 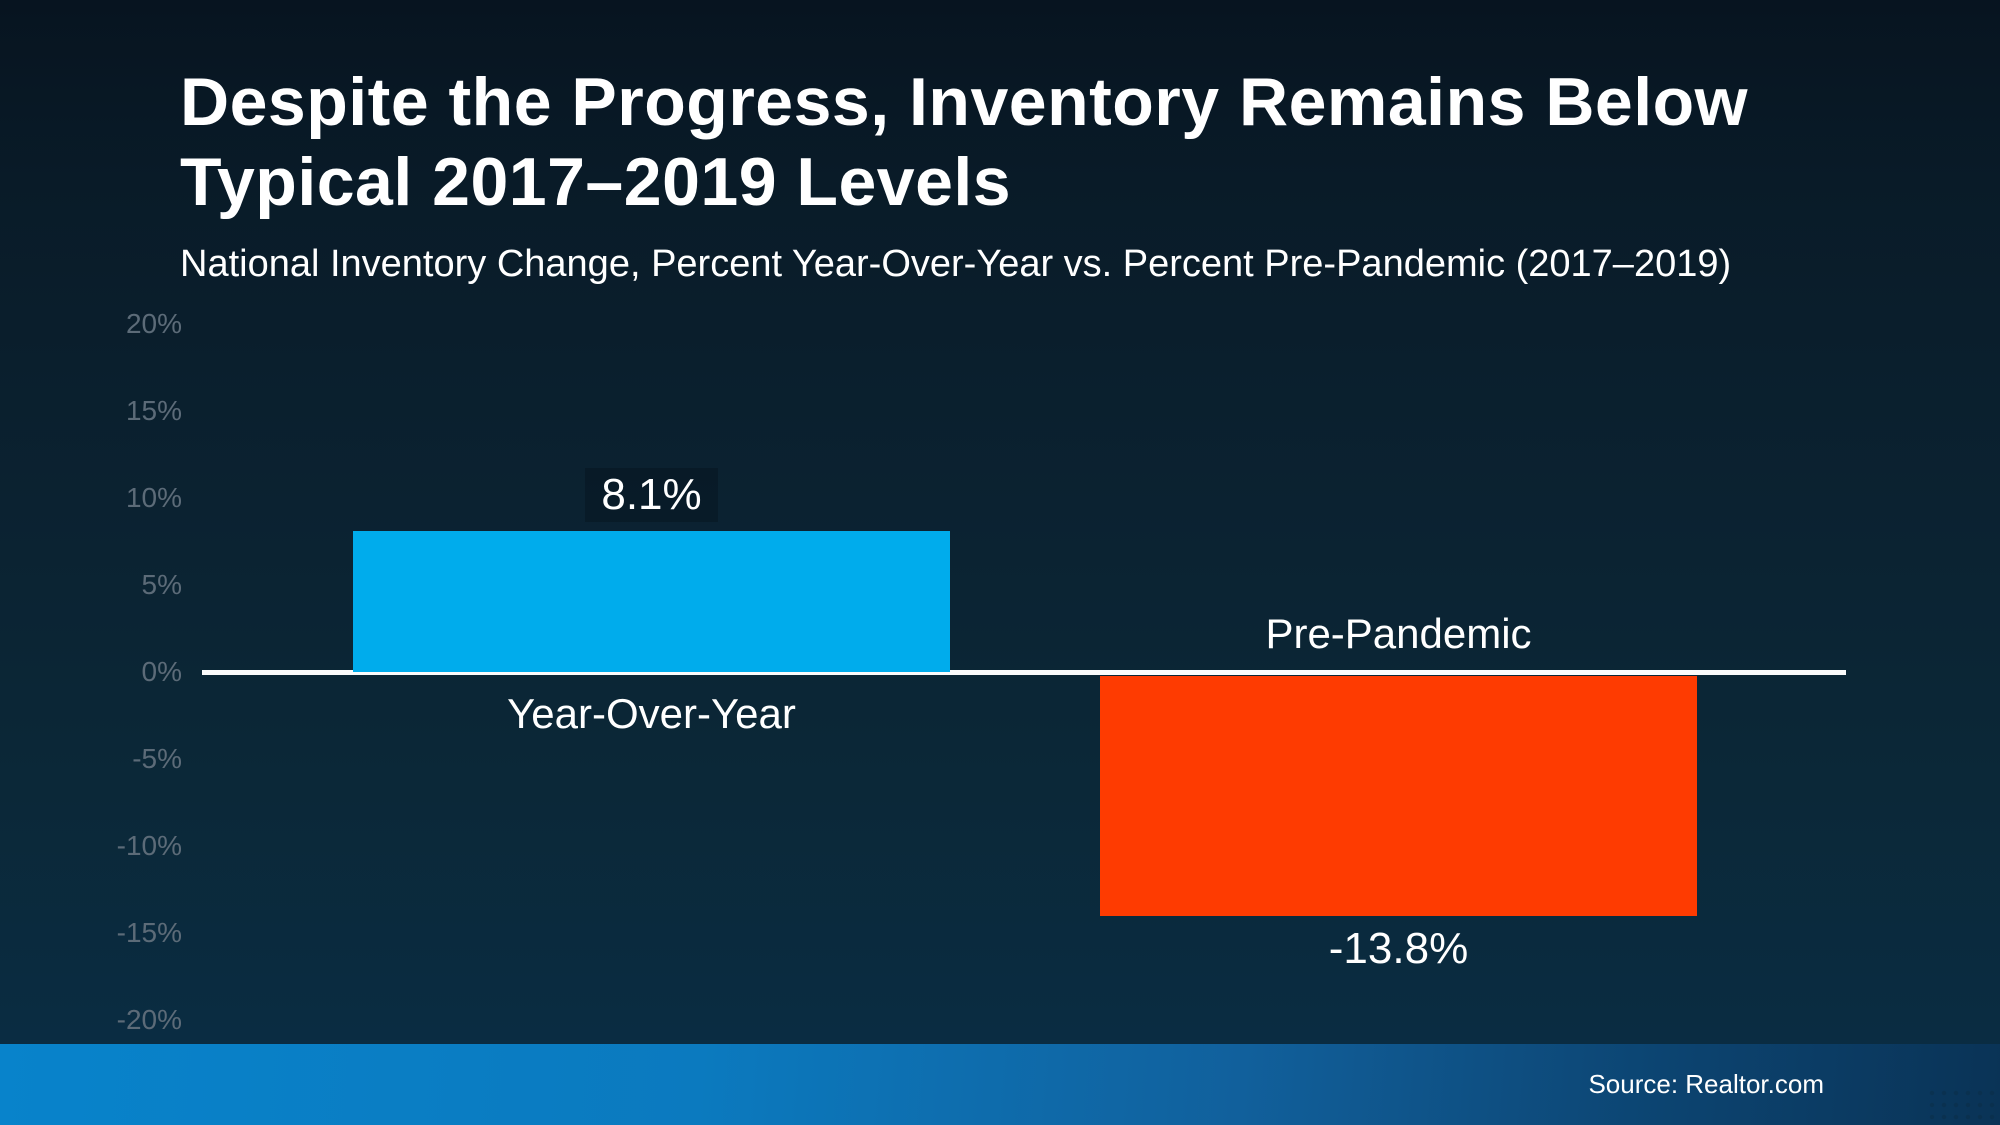 What do you see at coordinates (153, 410) in the screenshot?
I see `y-axis-tick: 15%` at bounding box center [153, 410].